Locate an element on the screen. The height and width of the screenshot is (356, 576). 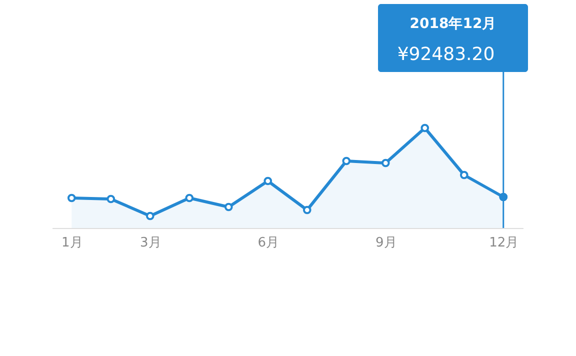
x-tick-label: 3月 is located at coordinates (151, 243).